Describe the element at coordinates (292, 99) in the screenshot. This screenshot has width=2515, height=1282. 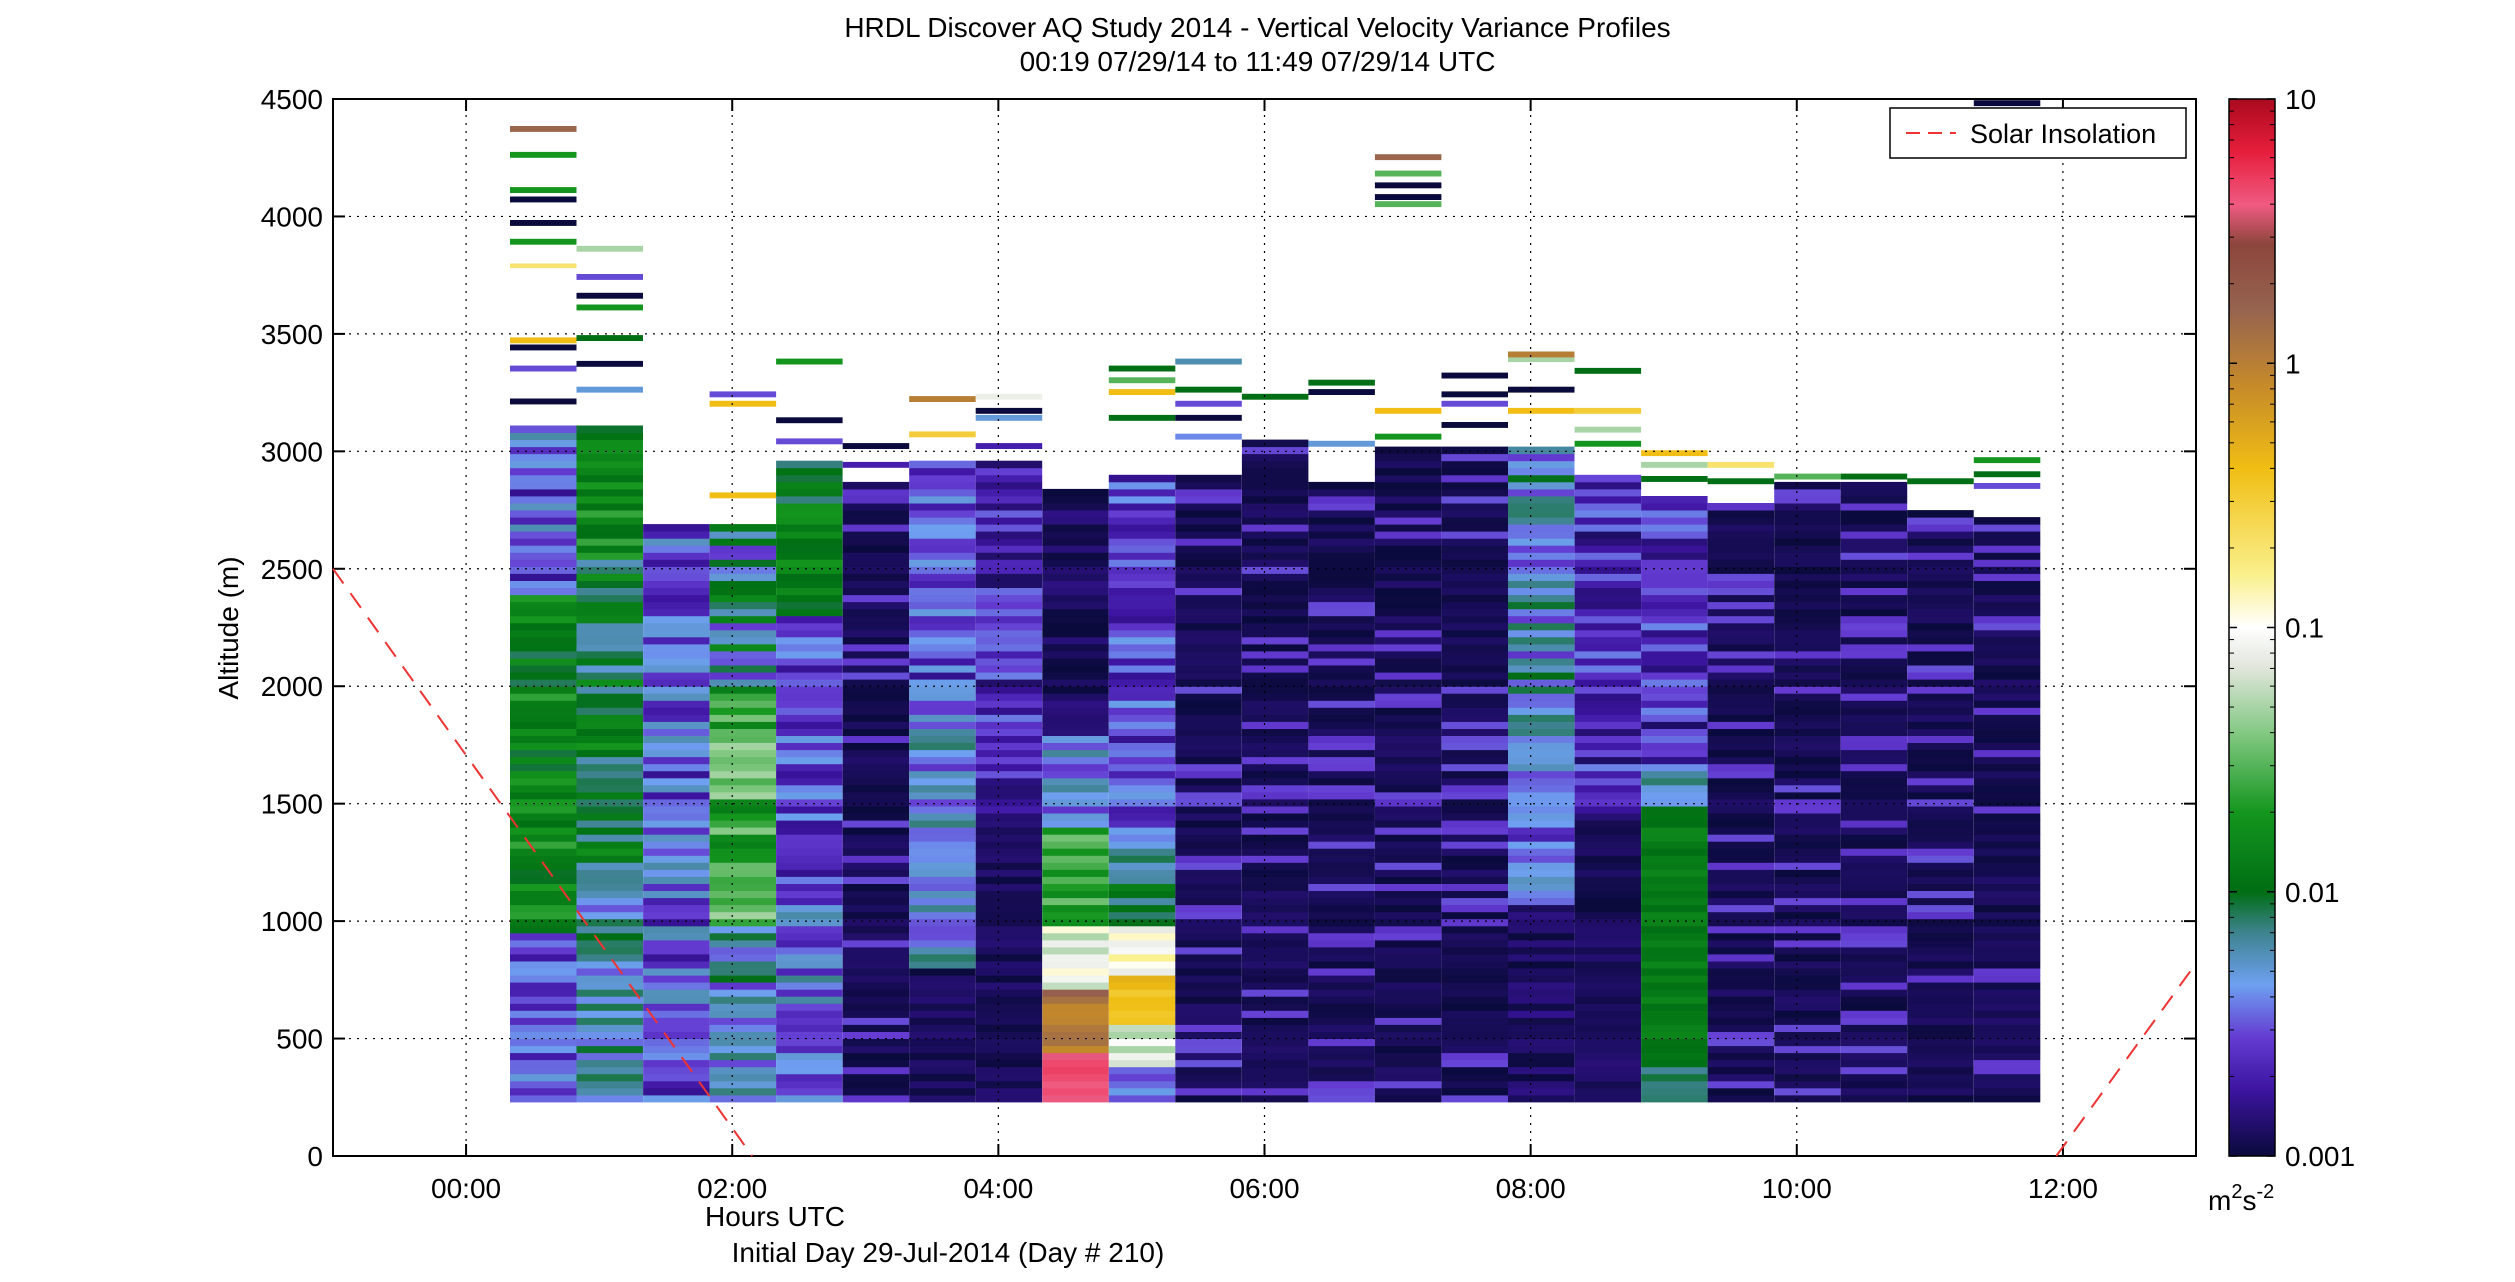
I see `y-tick-label: 4500` at that location.